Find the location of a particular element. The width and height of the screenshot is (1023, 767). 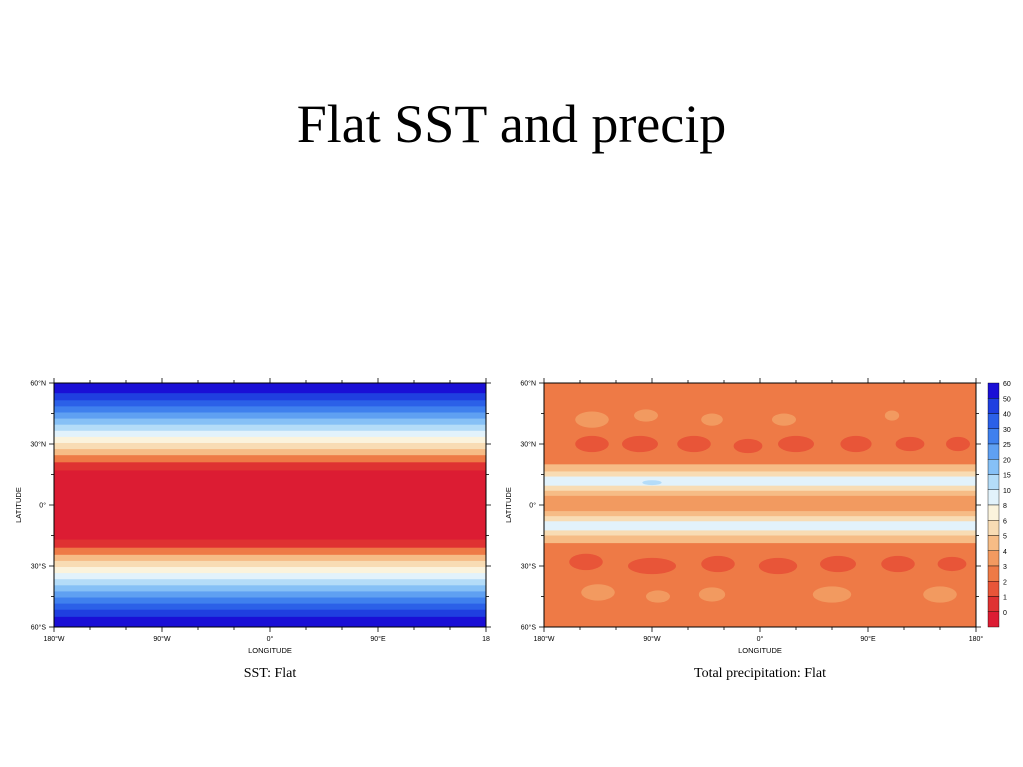

y-tick-label: 60°S is located at coordinates (529, 628).